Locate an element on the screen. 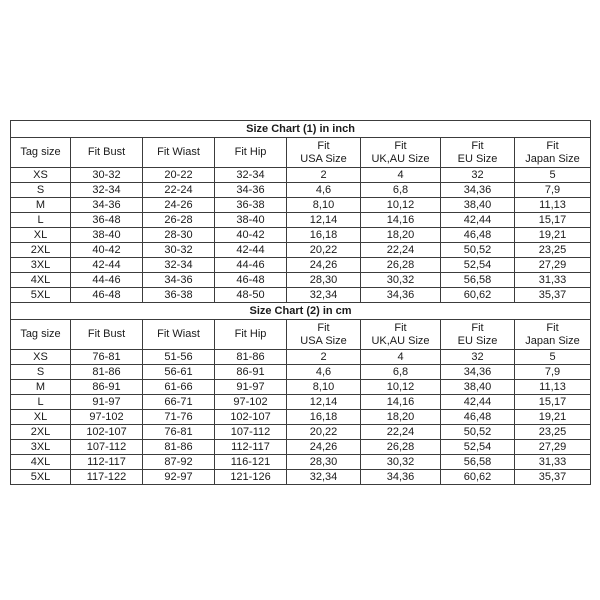  size-value-cell: 22,24 is located at coordinates (400, 250).